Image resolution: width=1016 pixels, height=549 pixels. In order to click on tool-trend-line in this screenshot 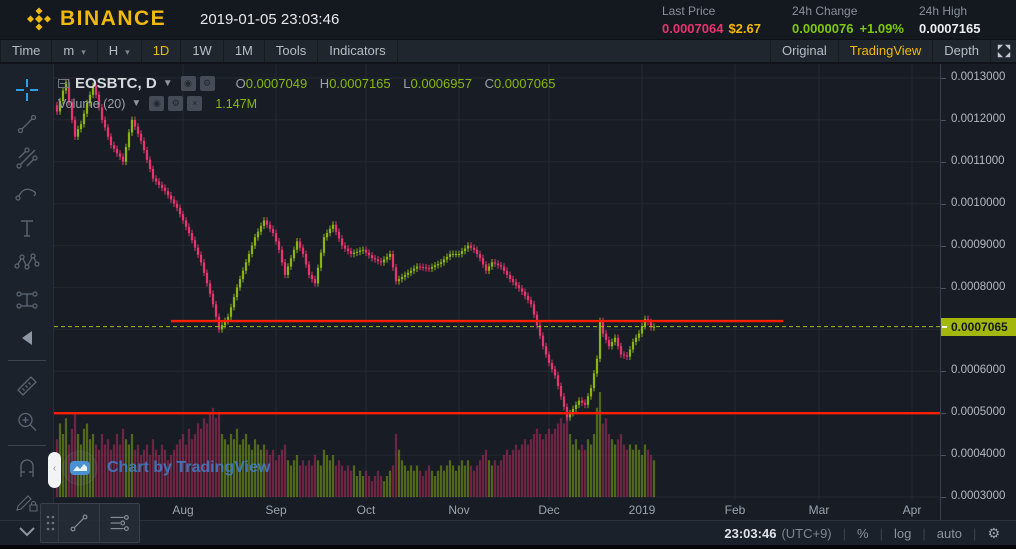, I will do `click(27, 124)`.